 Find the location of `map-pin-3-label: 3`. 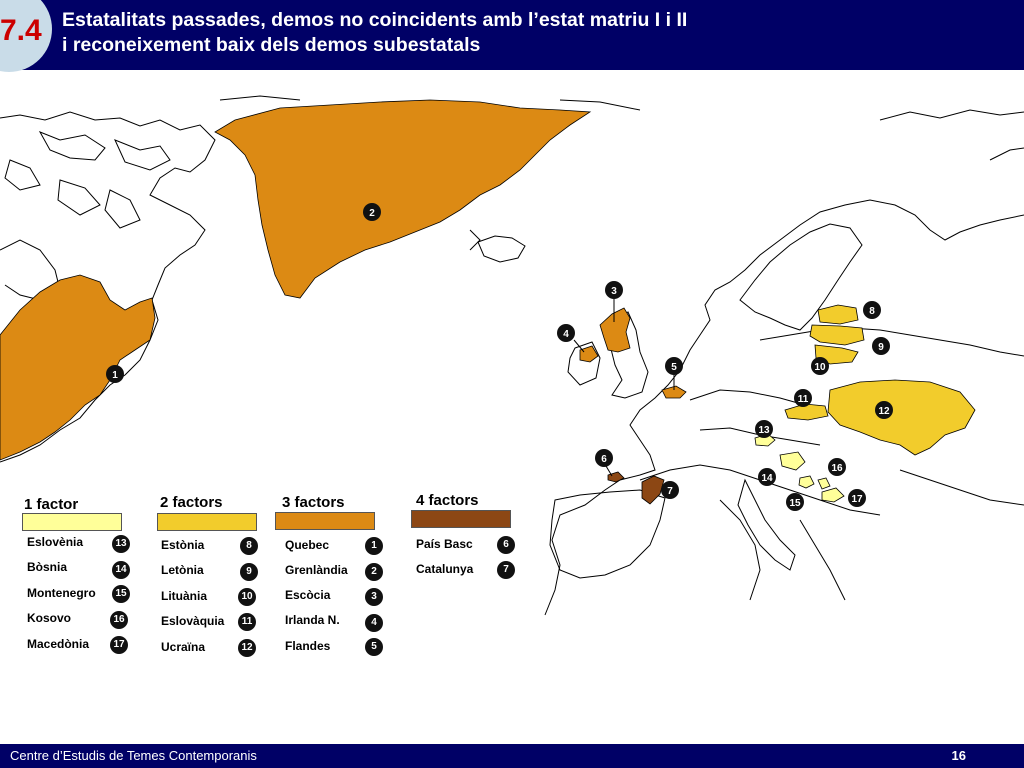

map-pin-3-label: 3 is located at coordinates (614, 291).